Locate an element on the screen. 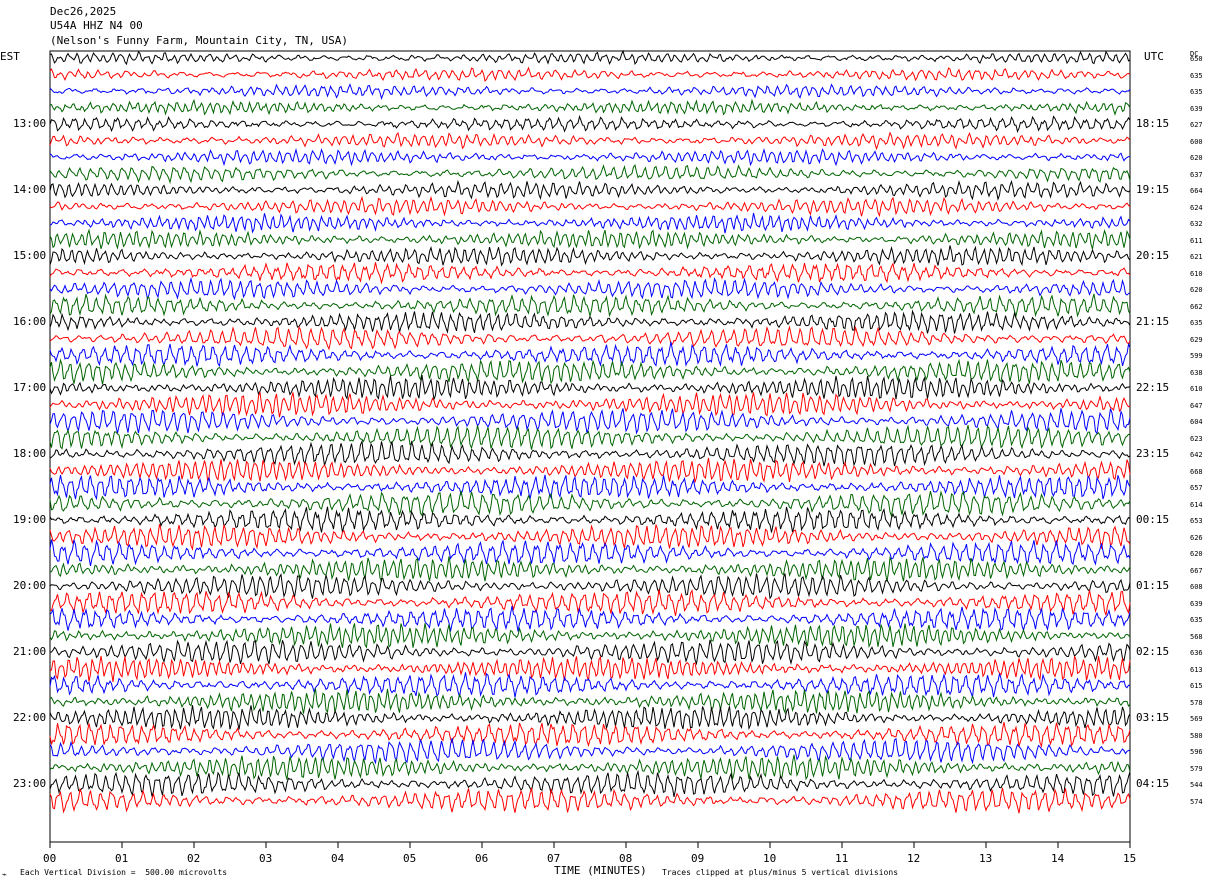 This screenshot has height=886, width=1210. station-code: U54A HHZ N4 00 is located at coordinates (96, 25).